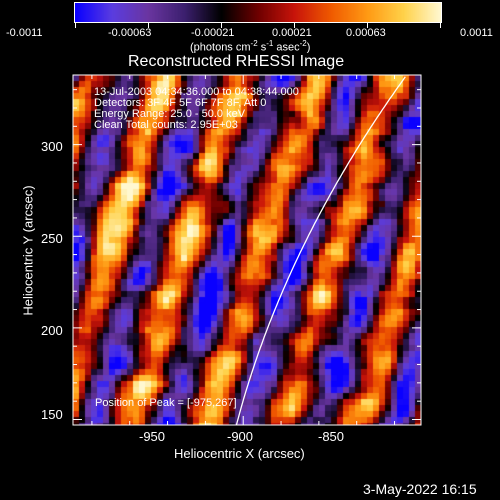 Image resolution: width=500 pixels, height=500 pixels. I want to click on y-tick-label: 250, so click(52, 238).